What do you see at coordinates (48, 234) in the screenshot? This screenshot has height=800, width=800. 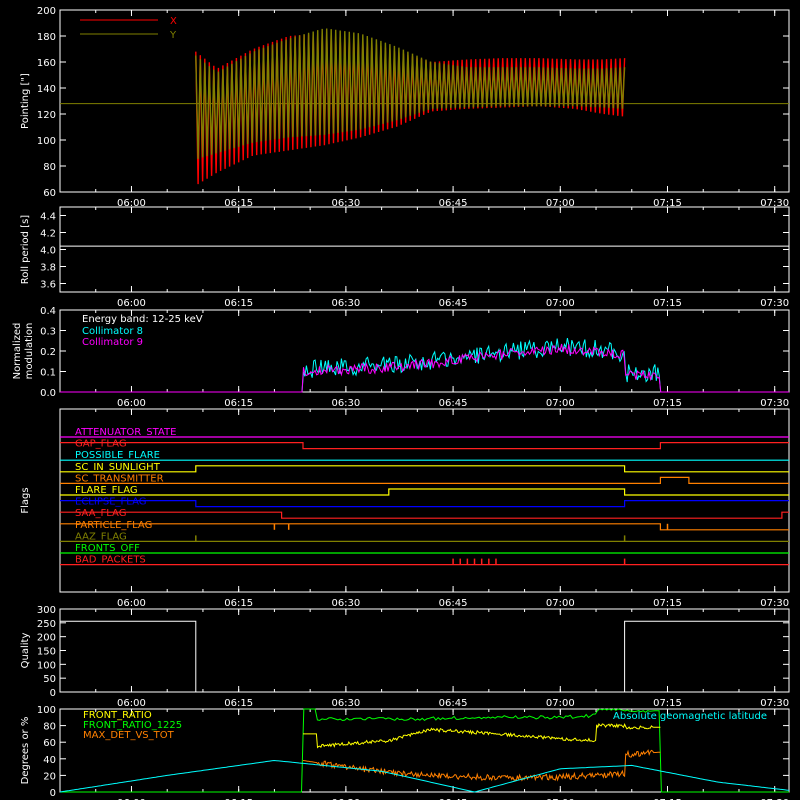 I see `y-tick-label: 4.2` at bounding box center [48, 234].